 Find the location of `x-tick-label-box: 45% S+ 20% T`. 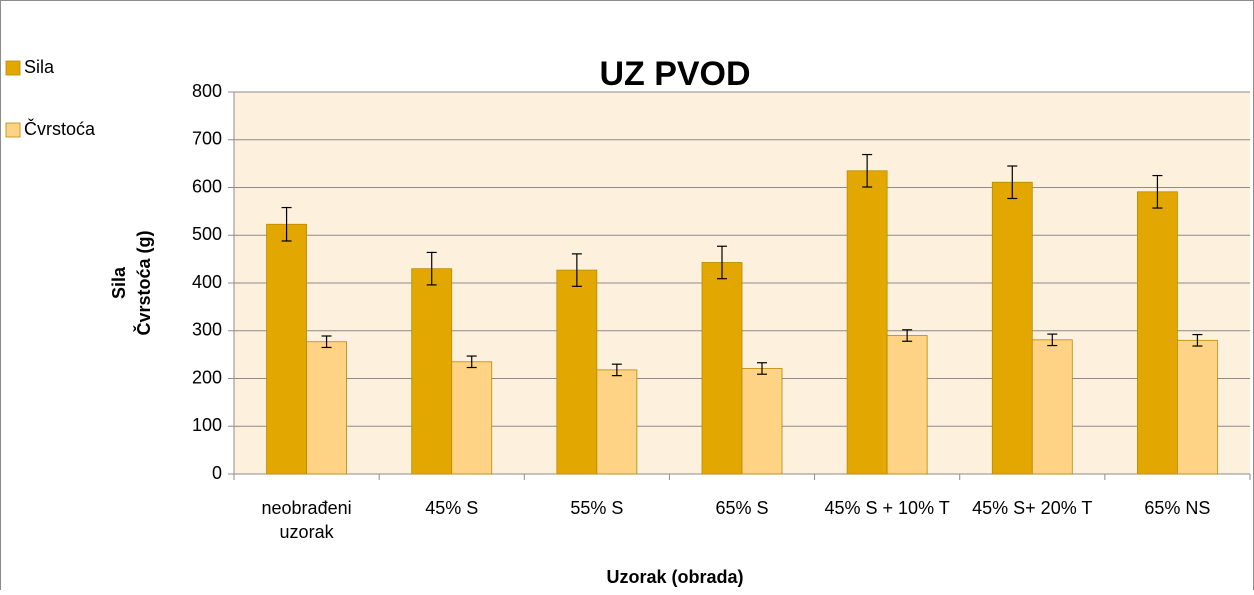

x-tick-label-box: 45% S+ 20% T is located at coordinates (1032, 508).